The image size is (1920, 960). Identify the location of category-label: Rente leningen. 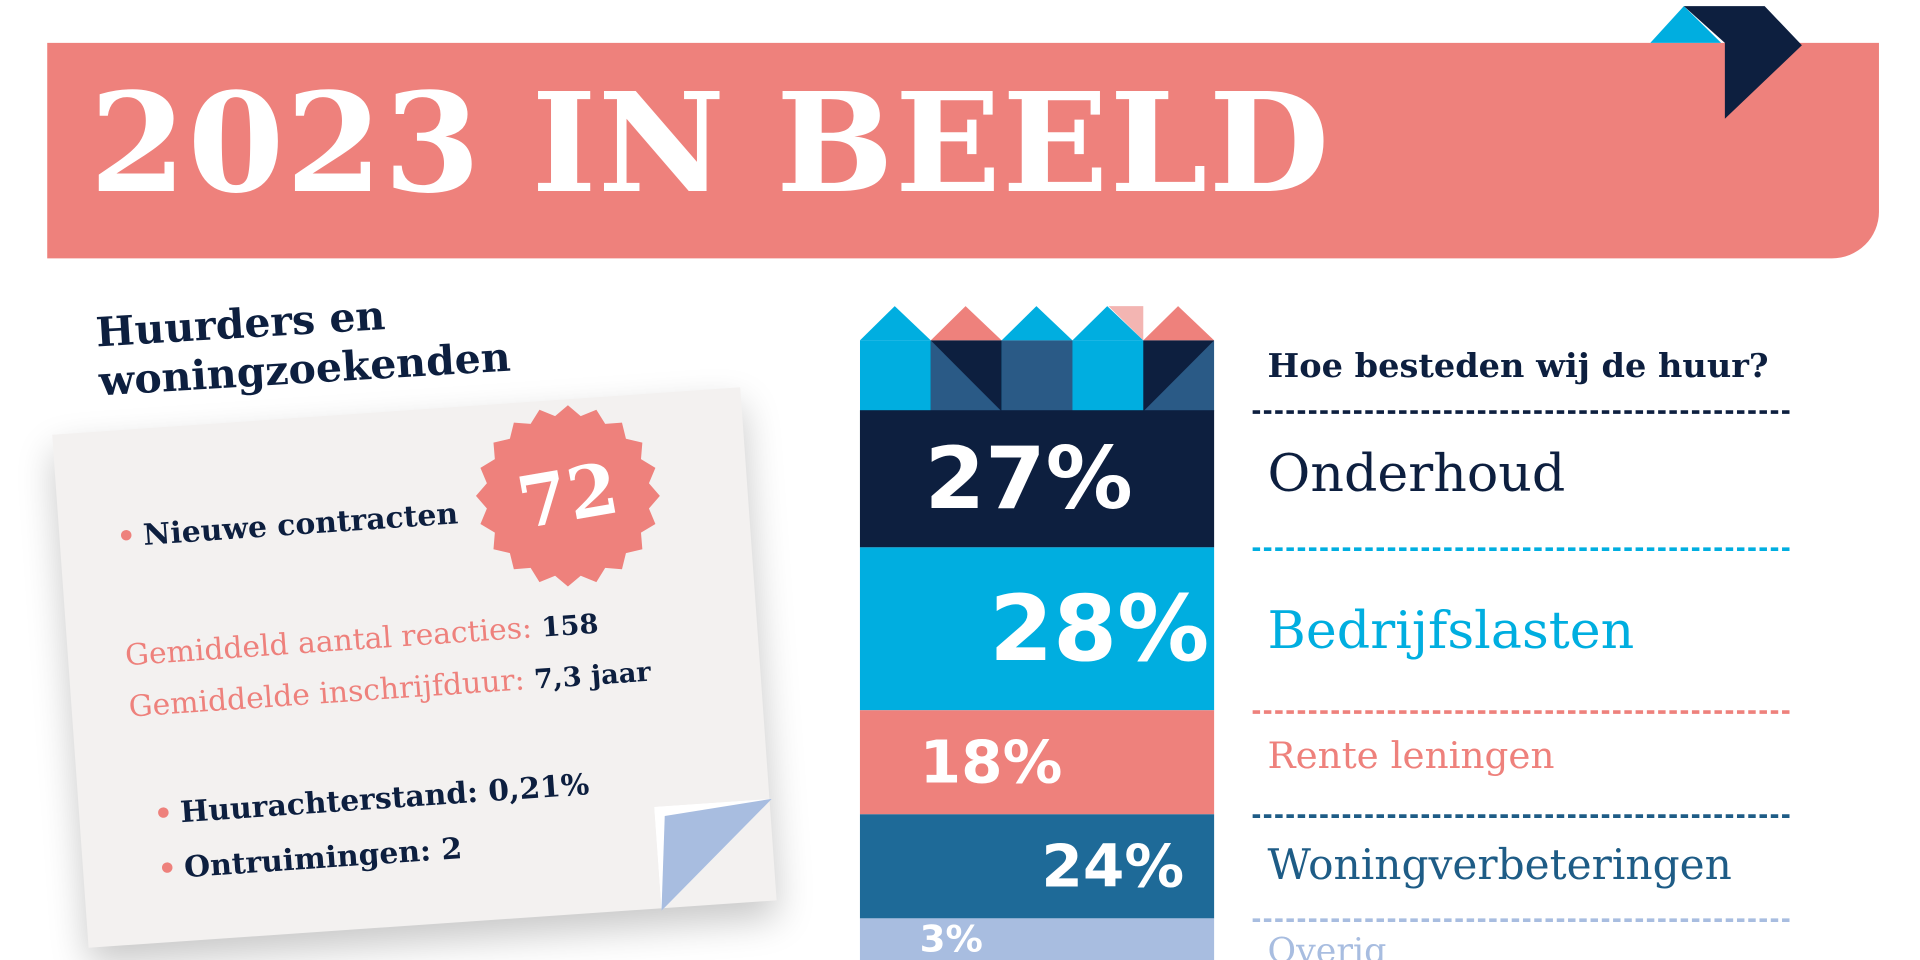
(1411, 756).